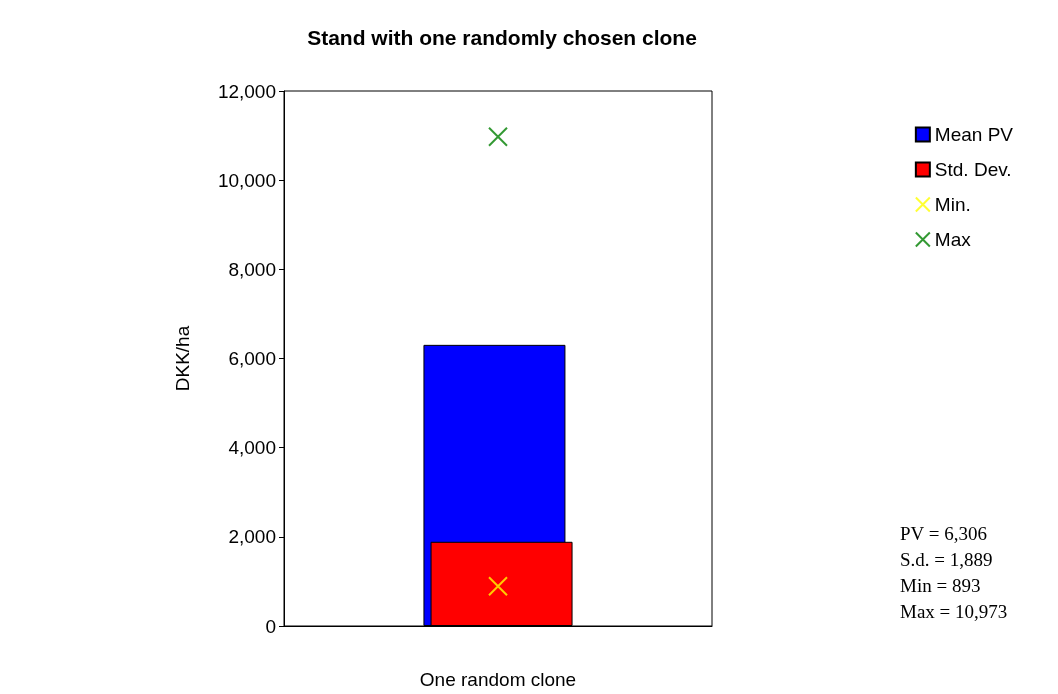 The image size is (1058, 694). Describe the element at coordinates (246, 91) in the screenshot. I see `y-tick-label: 12,000` at that location.